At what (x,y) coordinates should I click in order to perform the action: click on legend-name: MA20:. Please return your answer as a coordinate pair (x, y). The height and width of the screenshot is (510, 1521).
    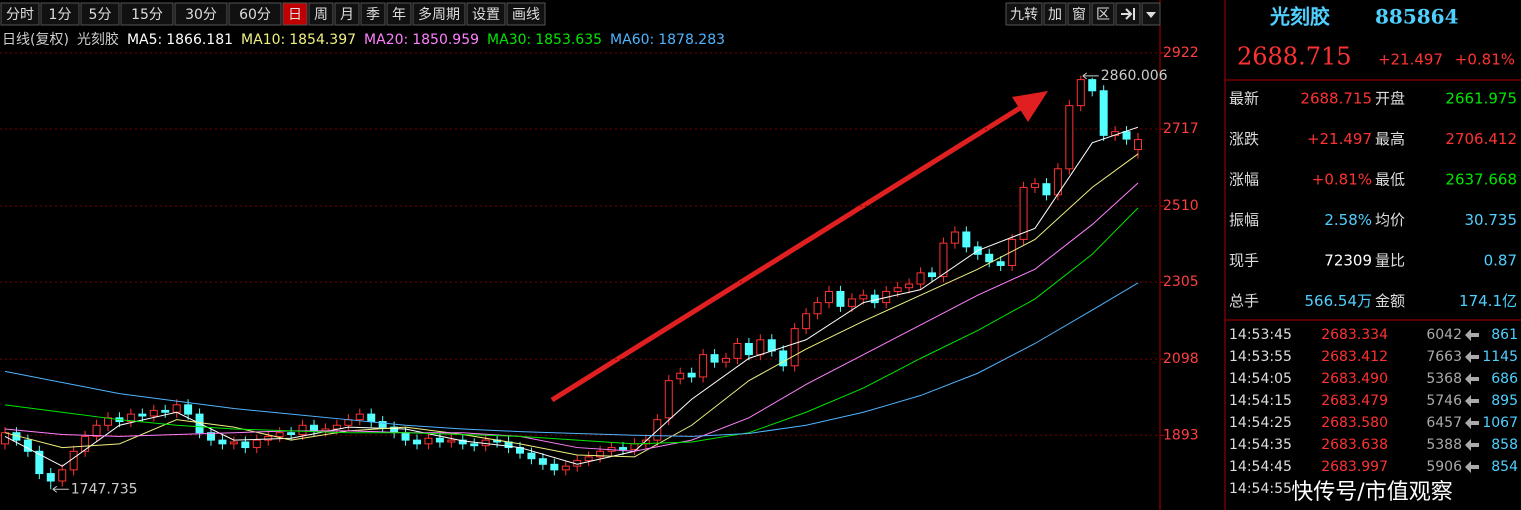
    Looking at the image, I should click on (386, 40).